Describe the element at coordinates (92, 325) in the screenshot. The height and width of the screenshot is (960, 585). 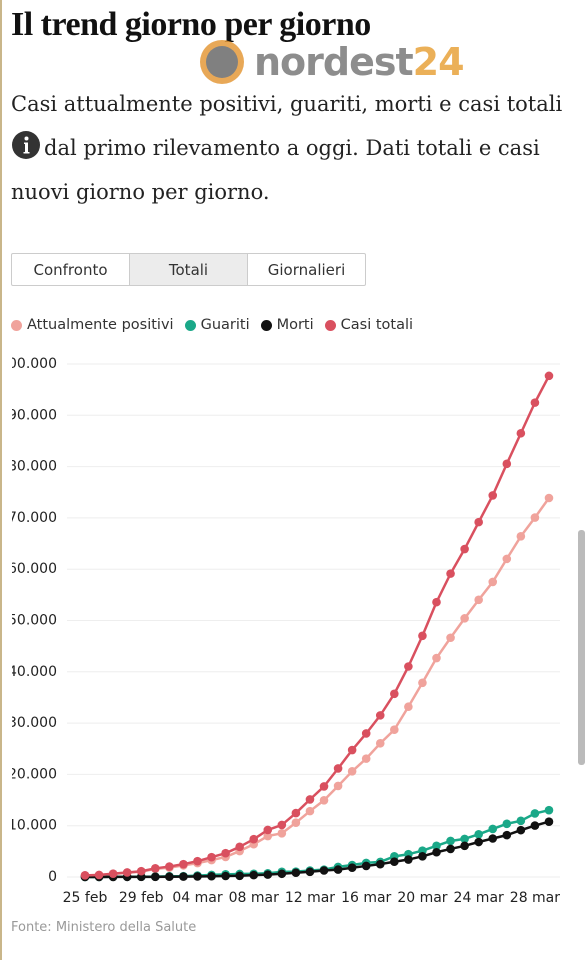
I see `legend-item: Attualmente positivi` at that location.